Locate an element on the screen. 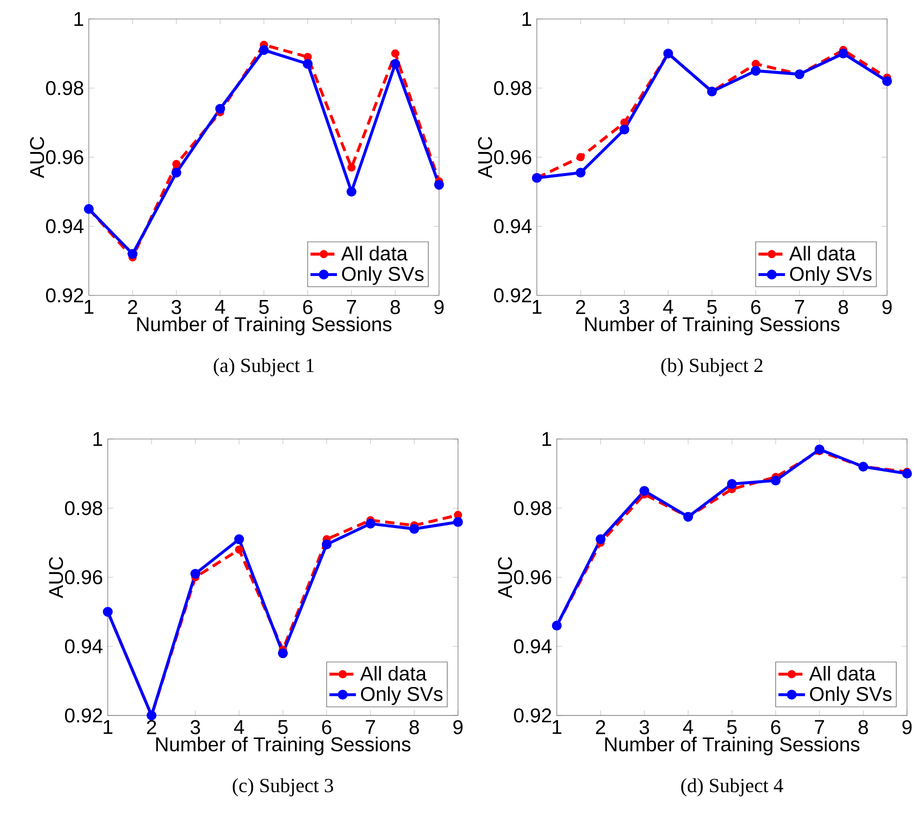 Image resolution: width=917 pixels, height=814 pixels. text: (c) Subject 3 is located at coordinates (283, 787).